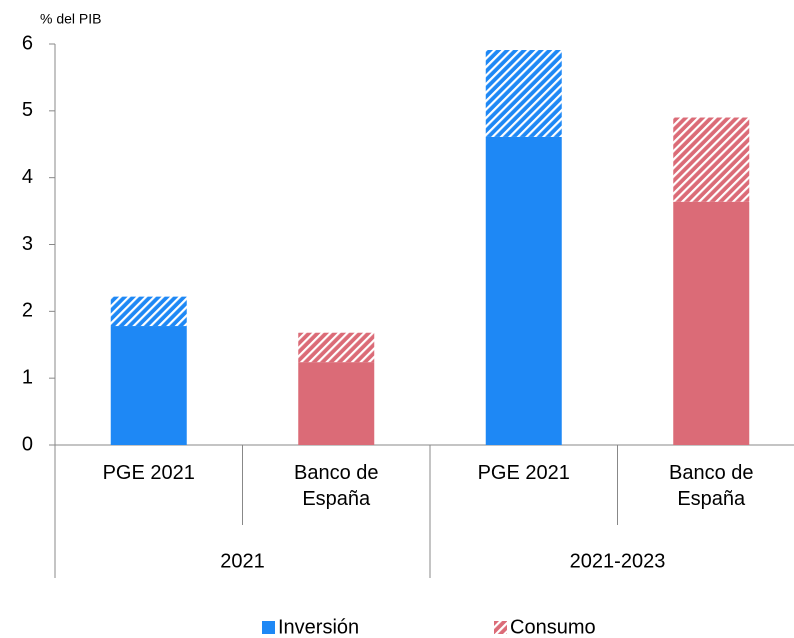  Describe the element at coordinates (27, 311) in the screenshot. I see `y-tick-label: 2` at that location.